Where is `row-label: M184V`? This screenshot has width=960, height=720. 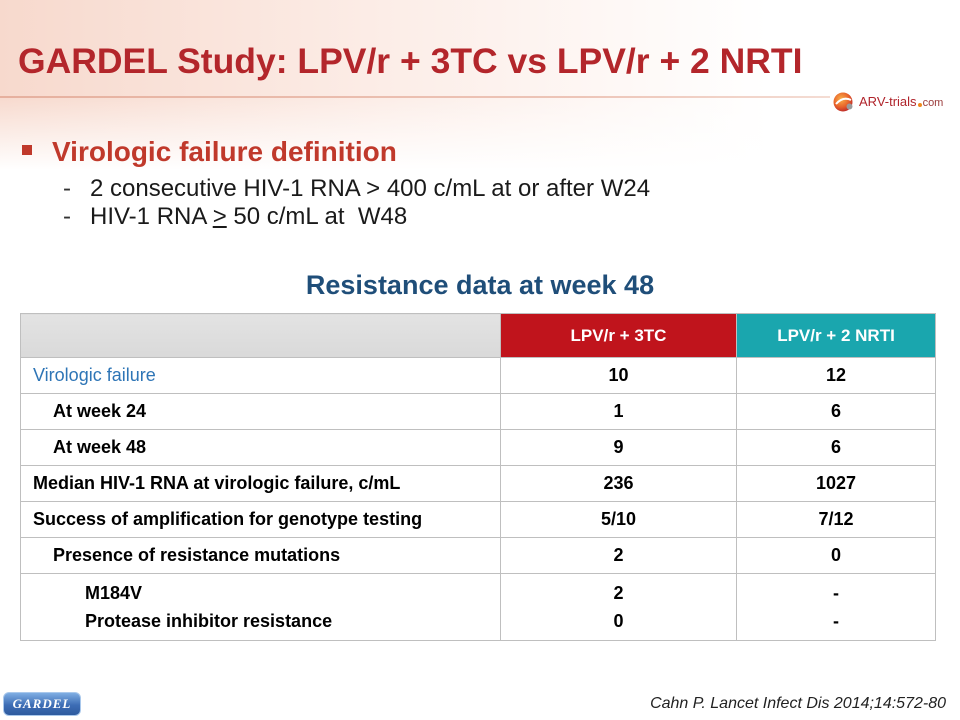
row-label: M184V is located at coordinates (114, 593).